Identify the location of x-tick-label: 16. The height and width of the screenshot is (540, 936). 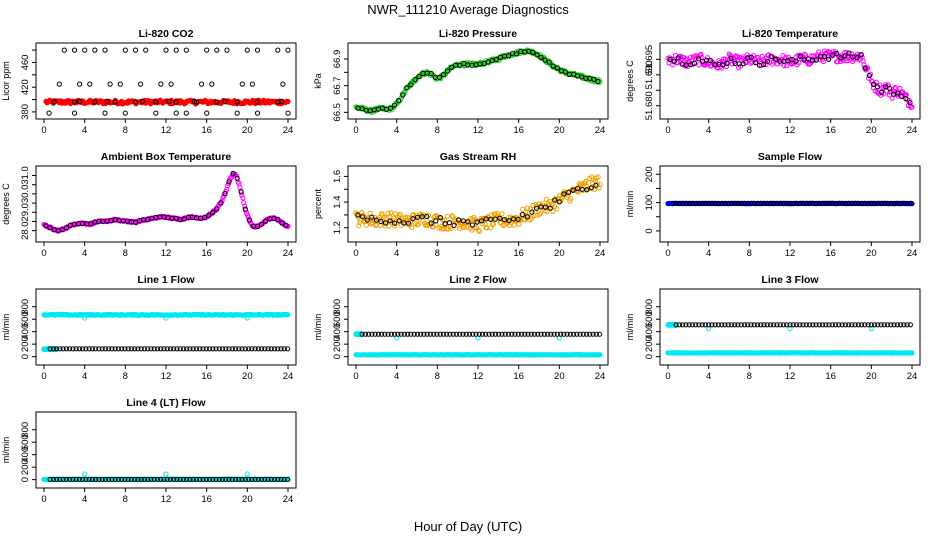
(518, 253).